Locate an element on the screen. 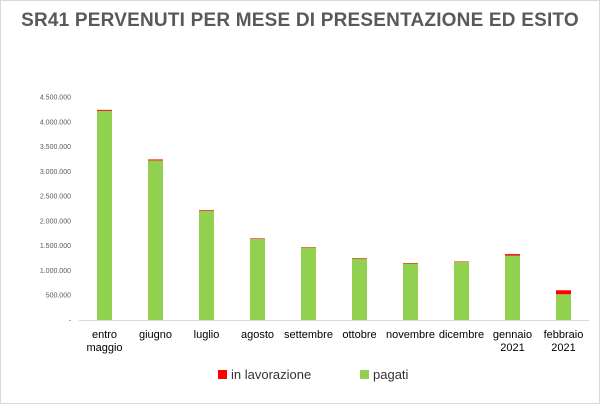 The image size is (600, 404). legend-label: in lavorazione is located at coordinates (271, 374).